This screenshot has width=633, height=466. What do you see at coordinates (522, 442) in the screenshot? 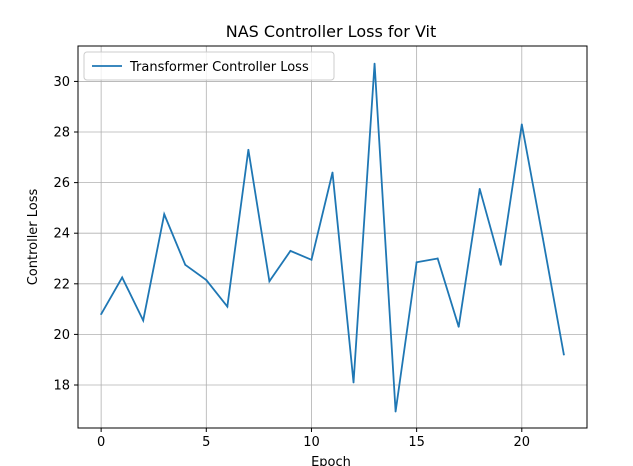
I see `x-tick-label: 20` at bounding box center [522, 442].